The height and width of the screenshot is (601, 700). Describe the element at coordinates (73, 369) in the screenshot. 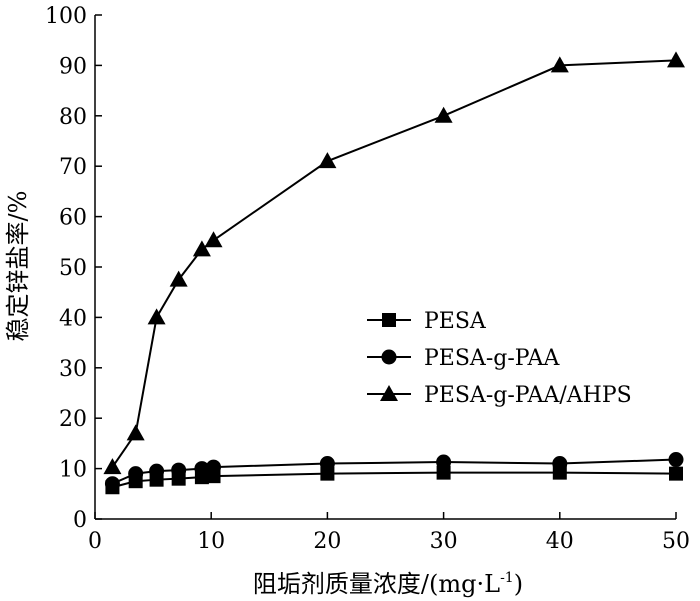

I see `y-tick-label-30: 30` at that location.